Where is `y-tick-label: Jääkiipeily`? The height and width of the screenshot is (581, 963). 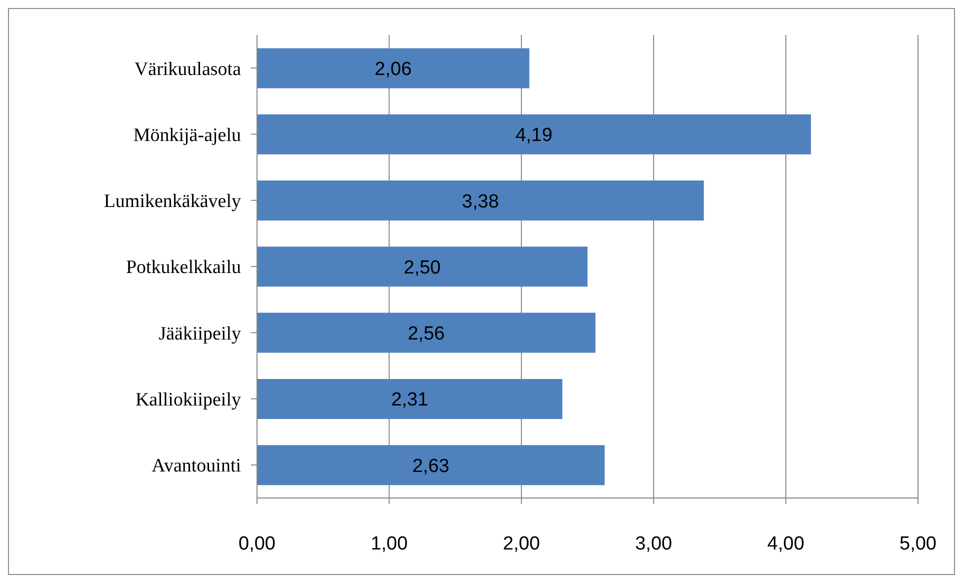
y-tick-label: Jääkiipeily is located at coordinates (200, 333).